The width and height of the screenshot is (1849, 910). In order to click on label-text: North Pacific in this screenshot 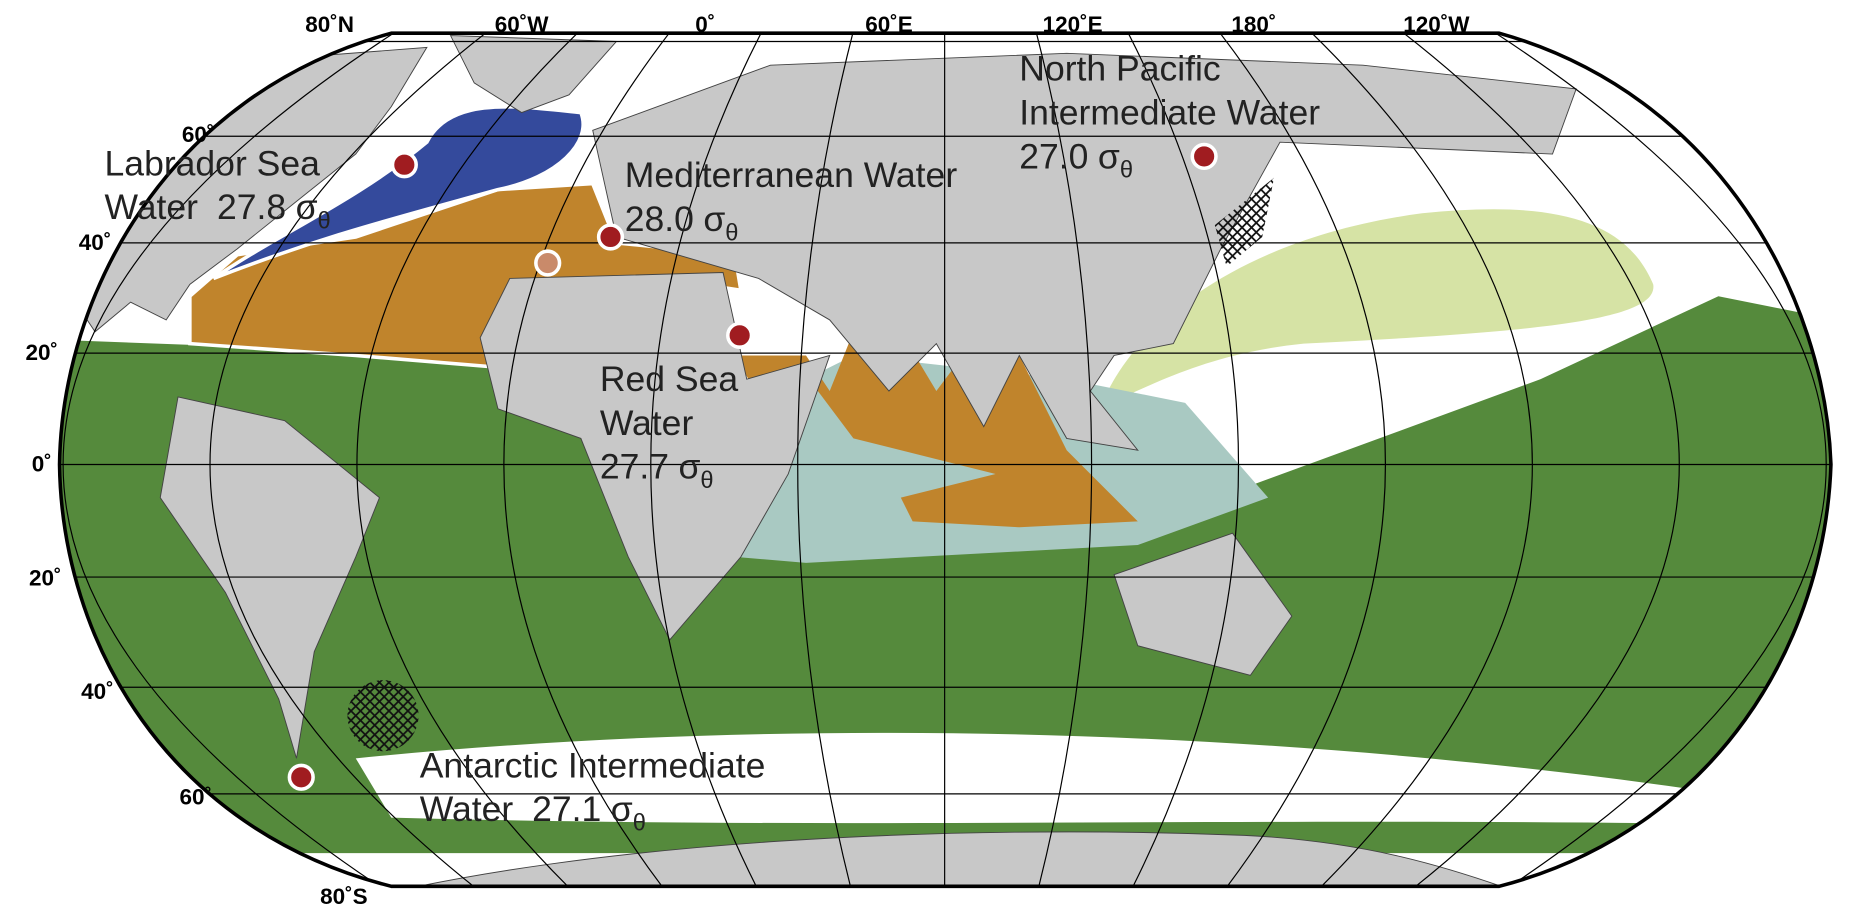, I will do `click(1119, 69)`.